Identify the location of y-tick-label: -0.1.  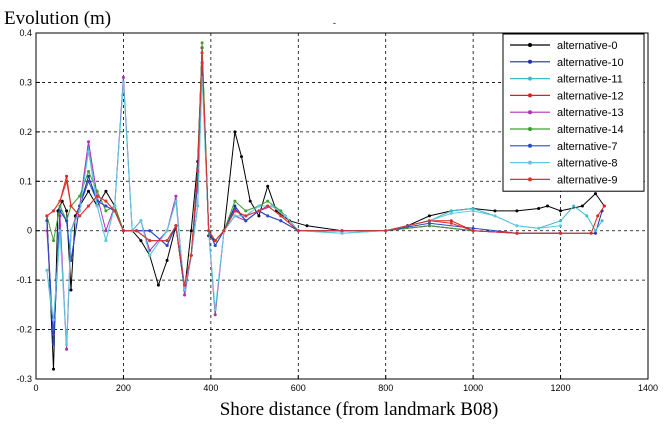
(24, 280).